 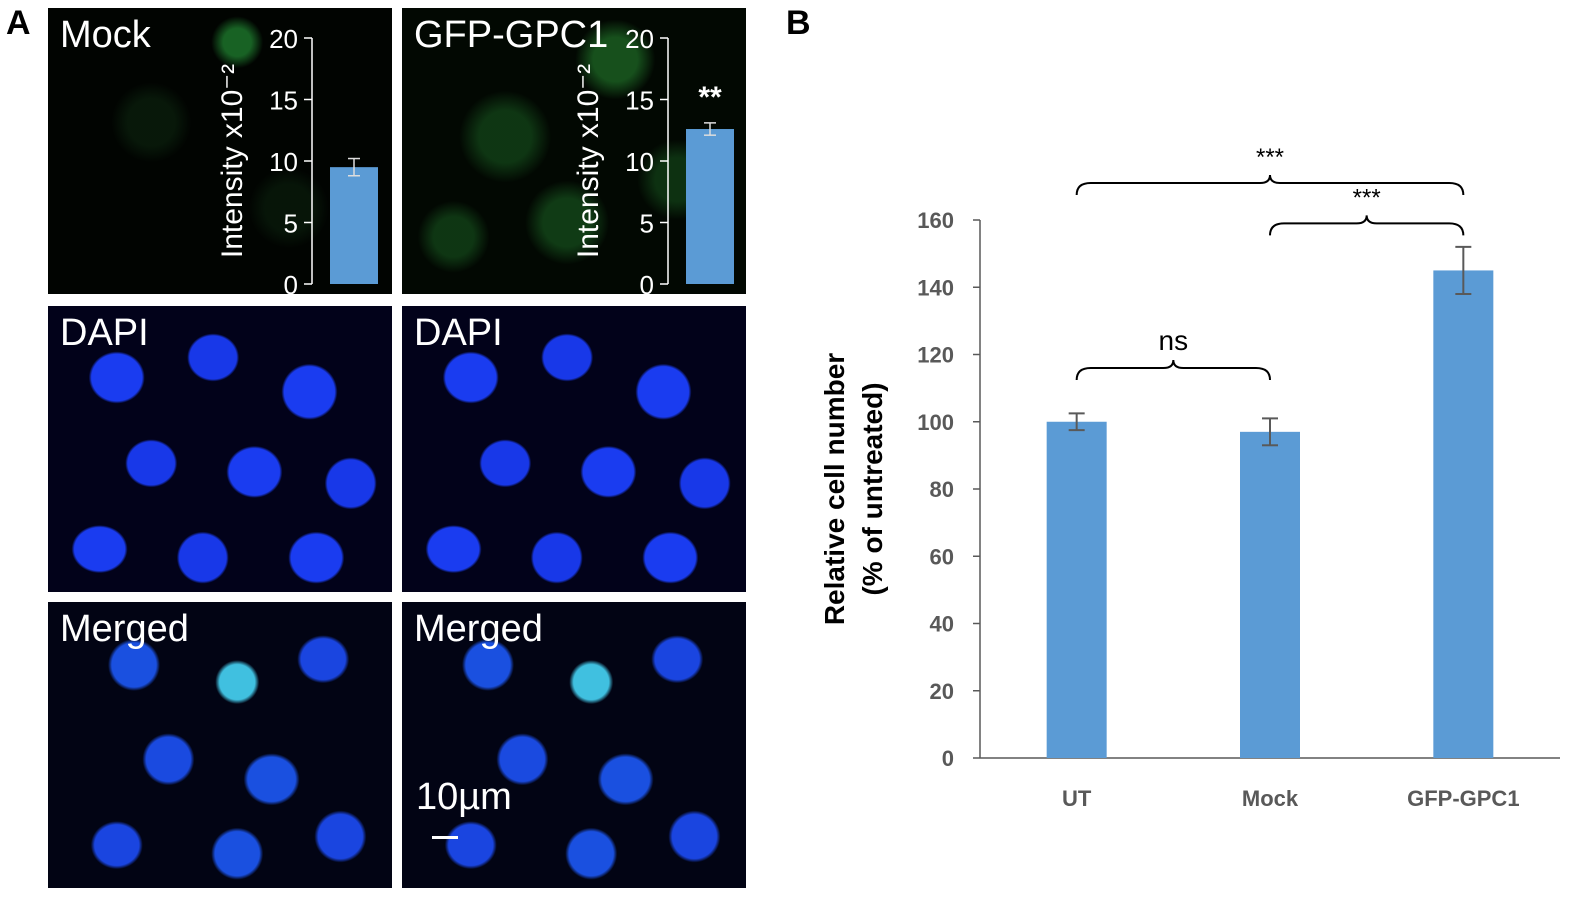 What do you see at coordinates (1270, 185) in the screenshot?
I see `sig-ut-gpc1-bracket` at bounding box center [1270, 185].